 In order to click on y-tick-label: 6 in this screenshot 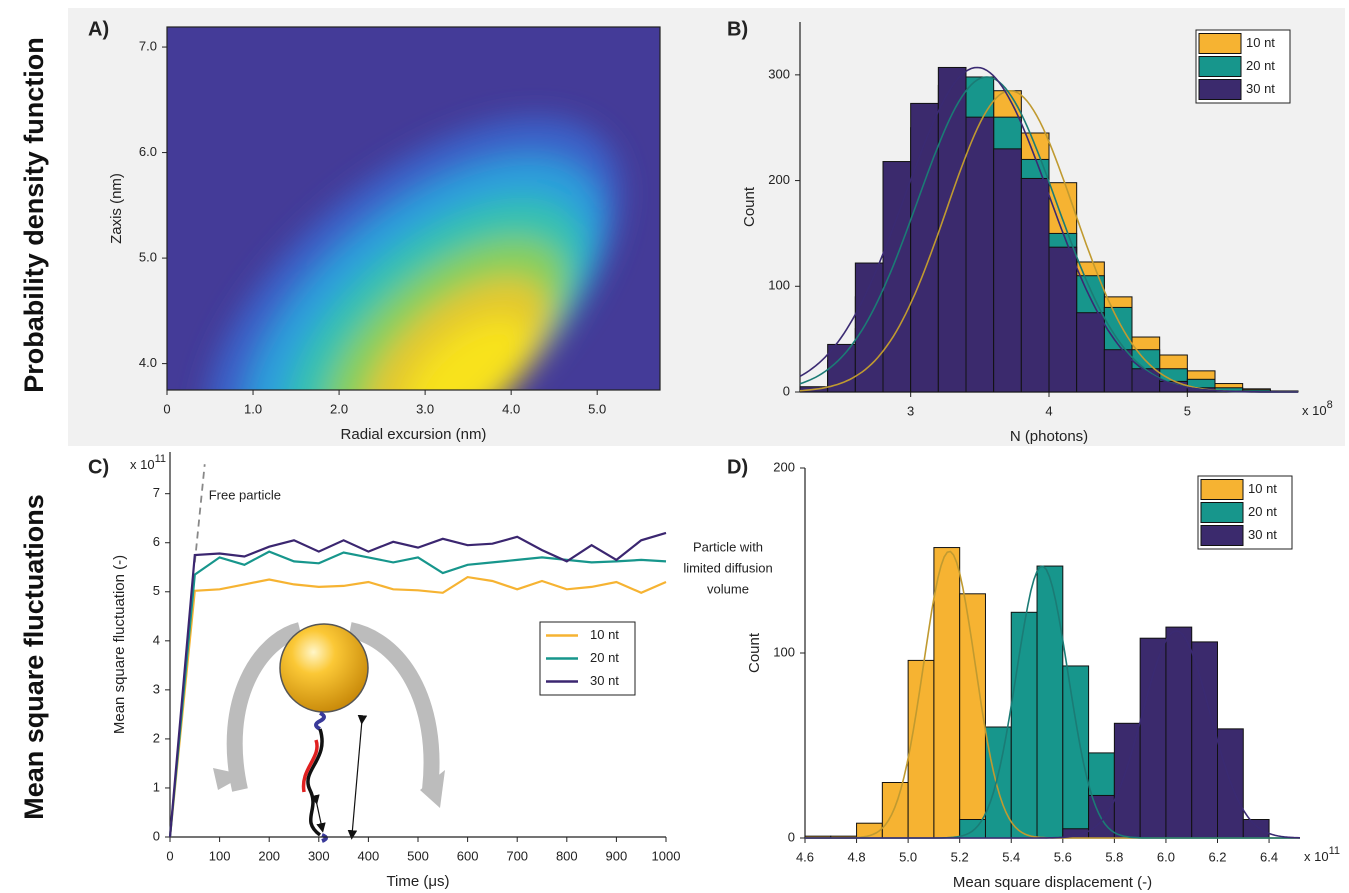, I will do `click(156, 541)`.